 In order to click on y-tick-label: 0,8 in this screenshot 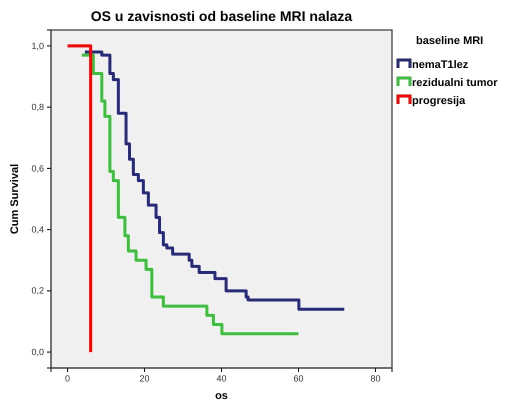, I will do `click(37, 107)`.